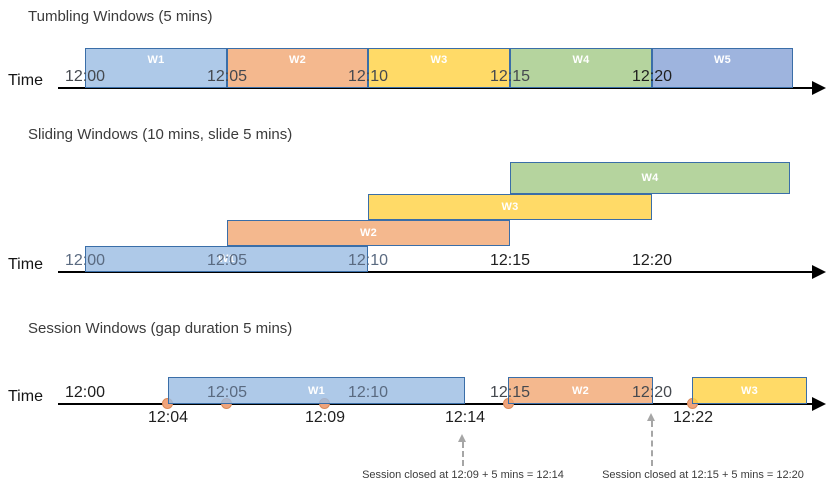 This screenshot has width=829, height=498. I want to click on session-tick-1210: 12:10, so click(368, 392).